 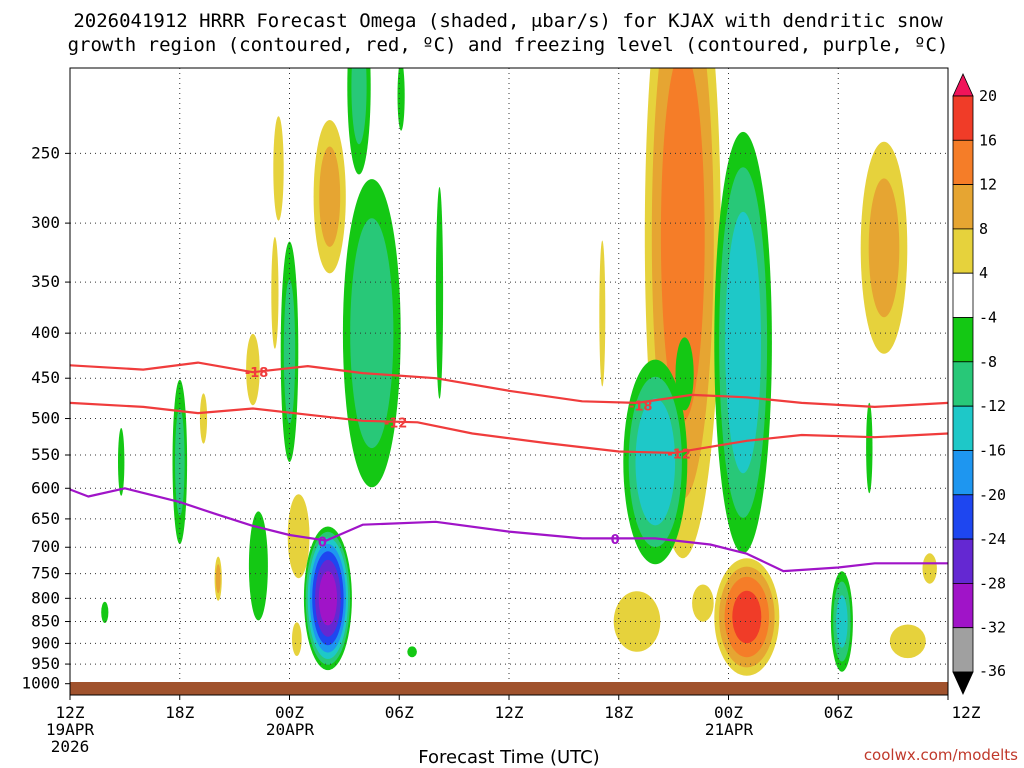 I want to click on y-tick-label: 850, so click(x=45, y=621).